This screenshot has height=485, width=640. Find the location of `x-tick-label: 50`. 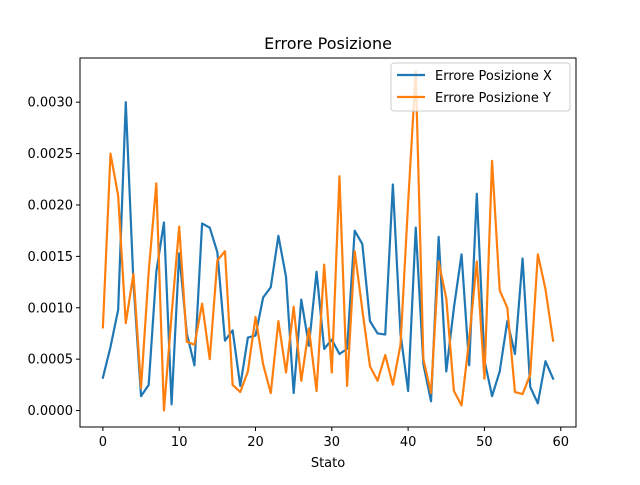

x-tick-label: 50 is located at coordinates (484, 442).